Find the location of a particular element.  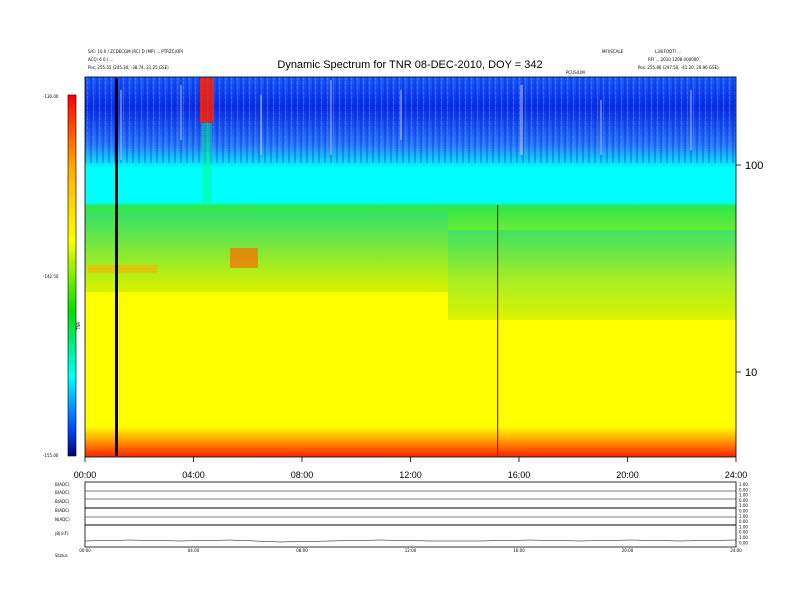

spectrogram-red-line is located at coordinates (498, 330).